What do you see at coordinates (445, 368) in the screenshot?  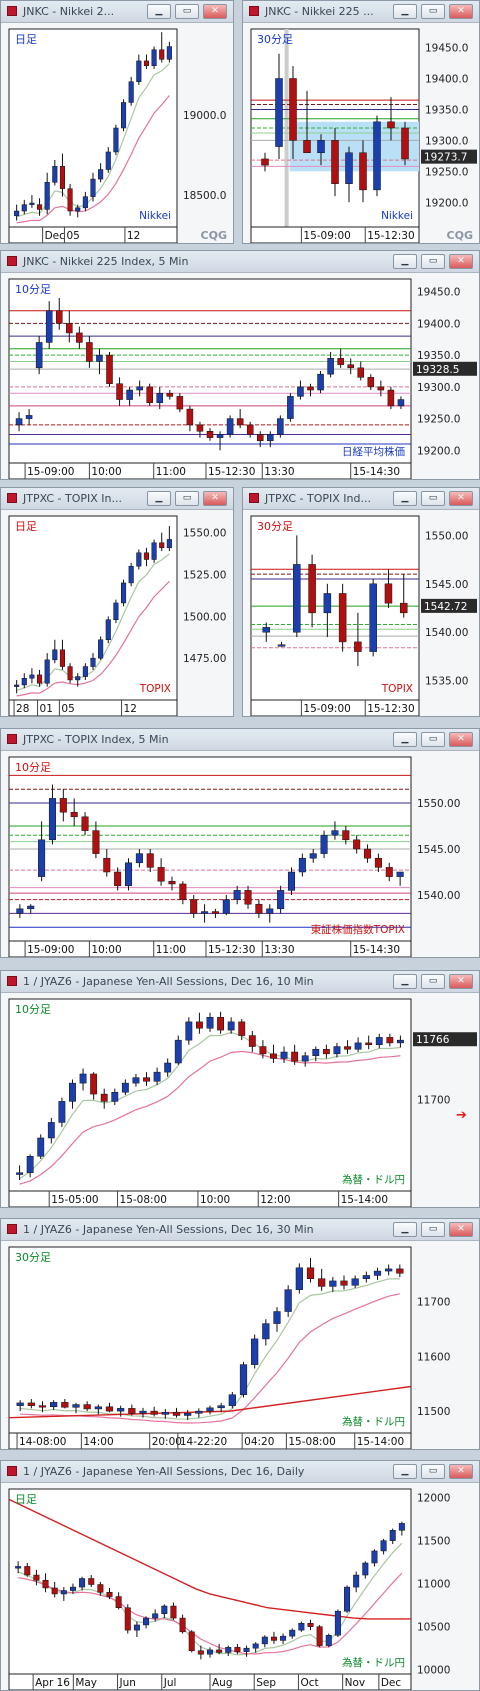 I see `last-price-box` at bounding box center [445, 368].